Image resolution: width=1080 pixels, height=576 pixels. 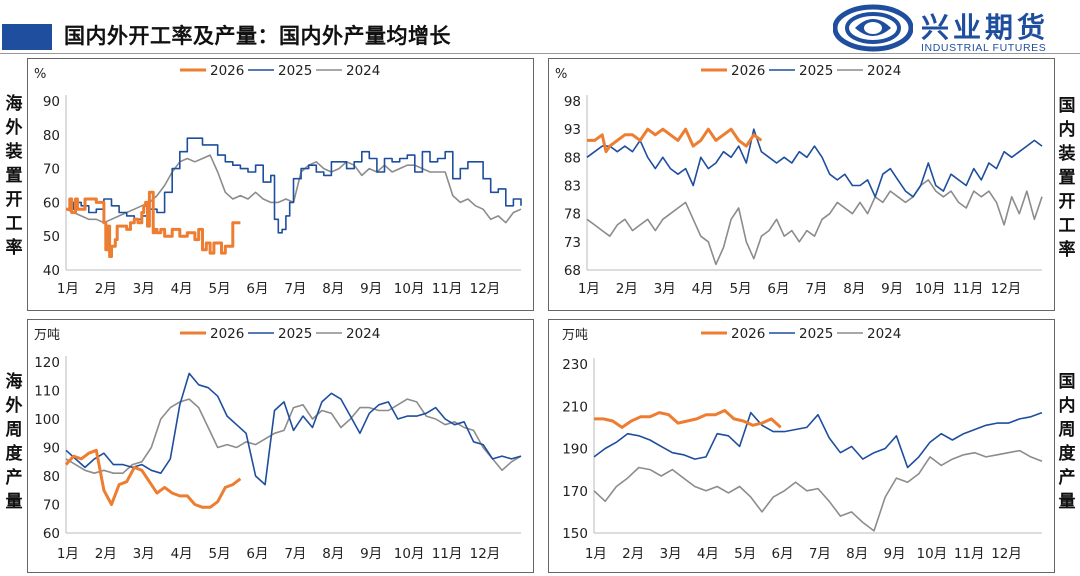 I want to click on y-tick-label: 88, so click(x=572, y=158).